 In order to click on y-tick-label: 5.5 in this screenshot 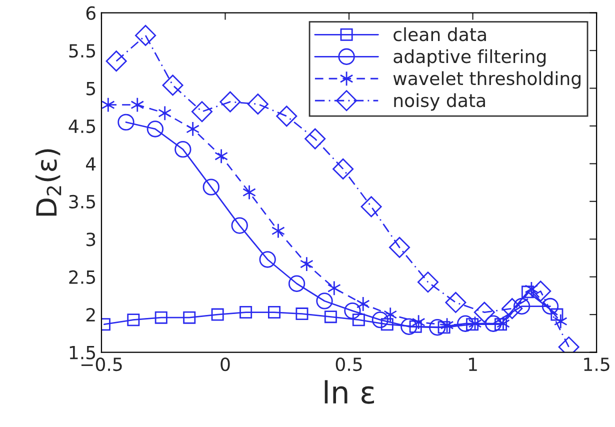, I will do `click(82, 51)`.